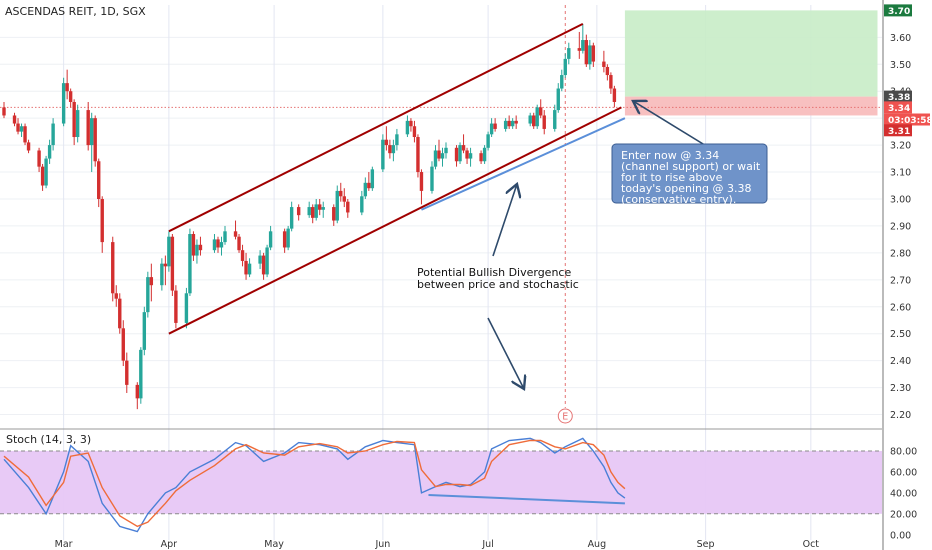 This screenshot has width=932, height=550. I want to click on stoch-band, so click(441, 482).